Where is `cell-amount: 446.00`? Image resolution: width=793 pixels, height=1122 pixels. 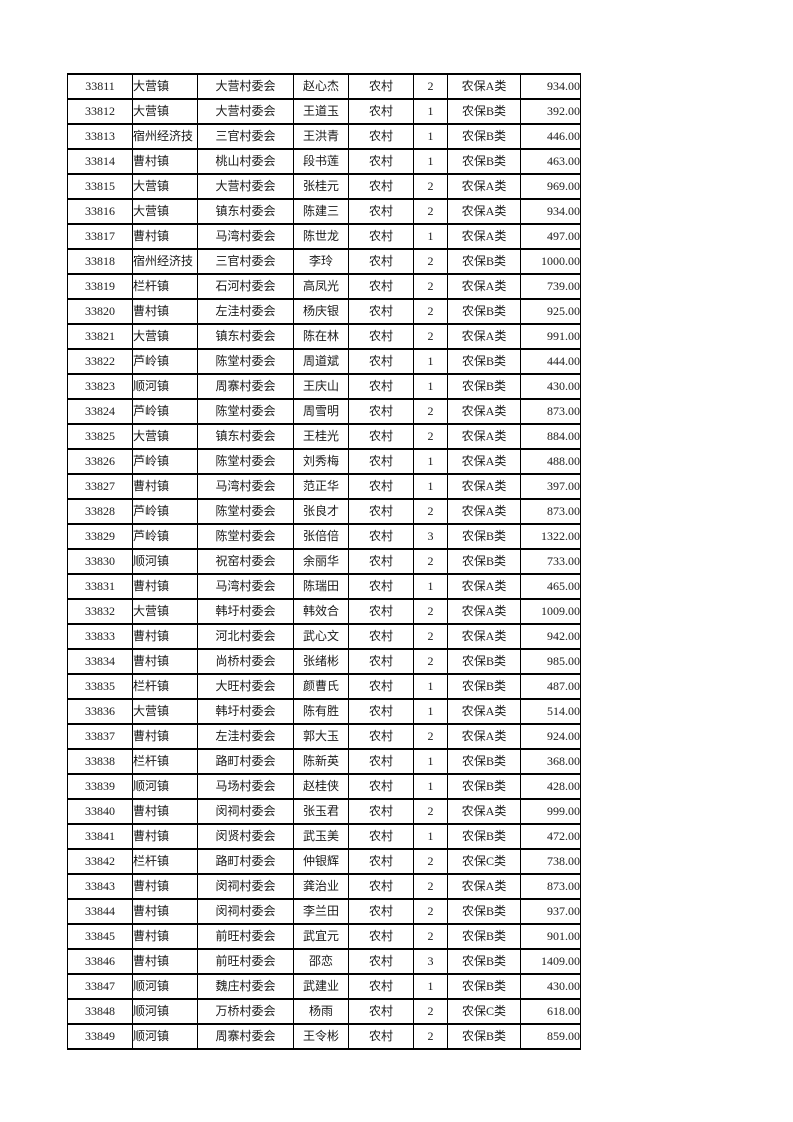 cell-amount: 446.00 is located at coordinates (550, 136).